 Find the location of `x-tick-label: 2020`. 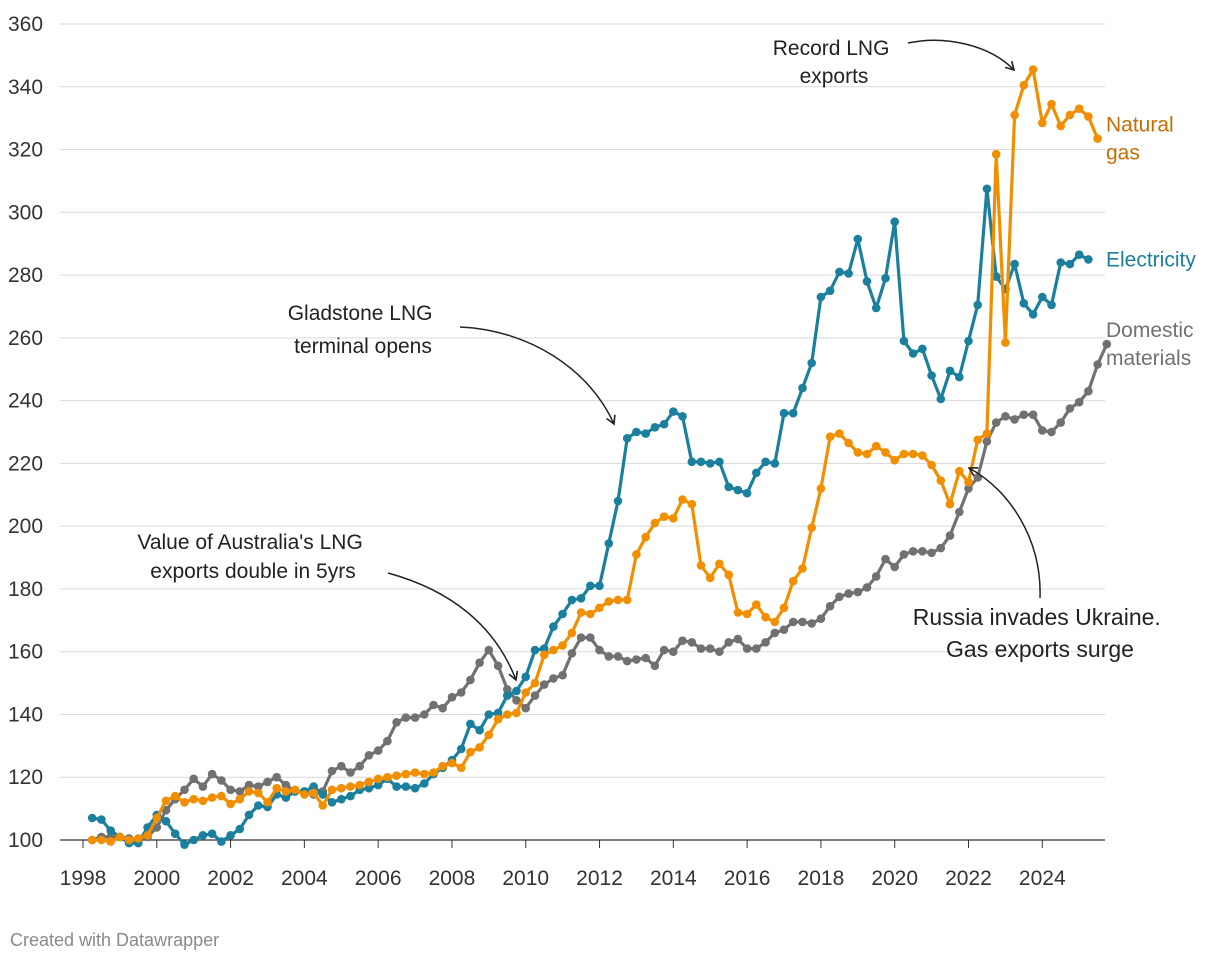

x-tick-label: 2020 is located at coordinates (894, 878).